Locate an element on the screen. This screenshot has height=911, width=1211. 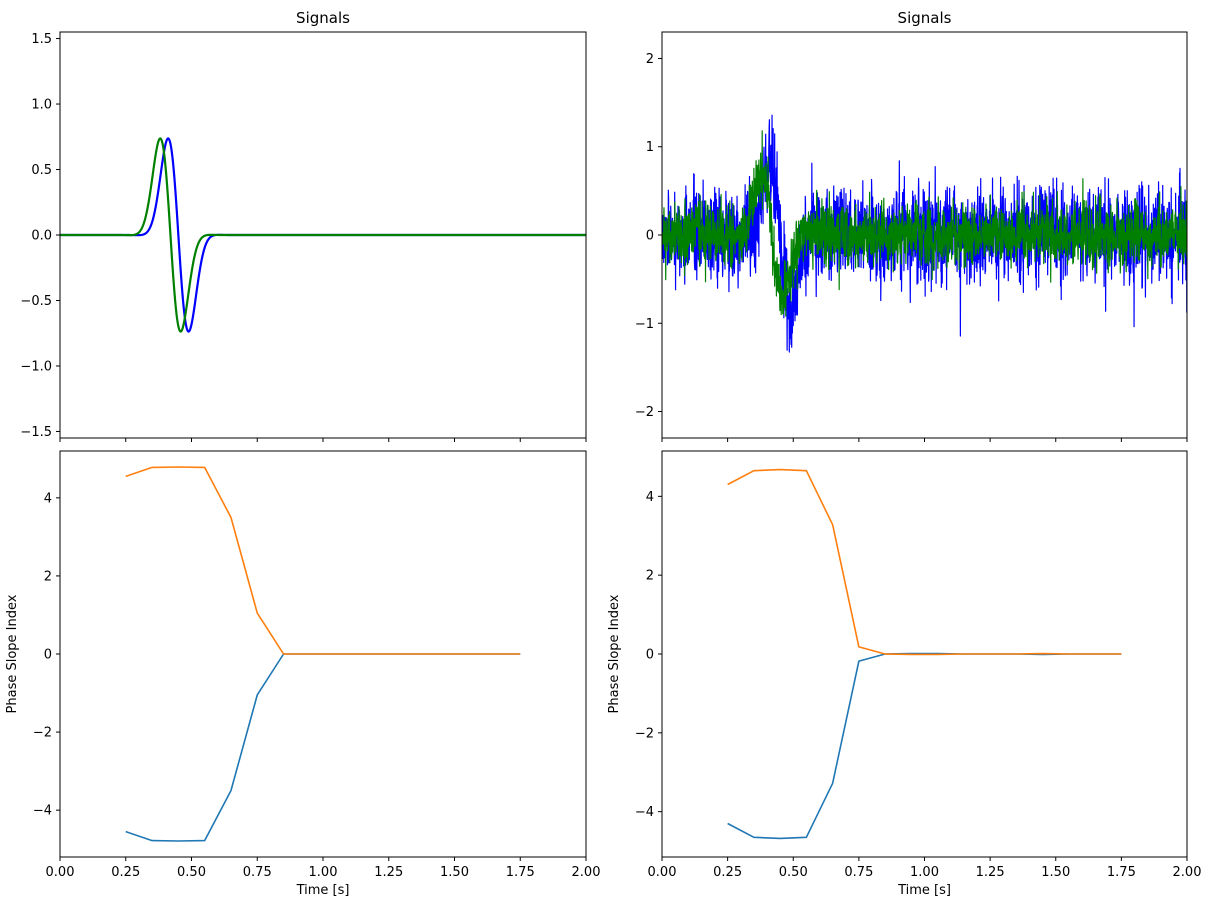
y-tick-label: 1.0 is located at coordinates (41, 105).